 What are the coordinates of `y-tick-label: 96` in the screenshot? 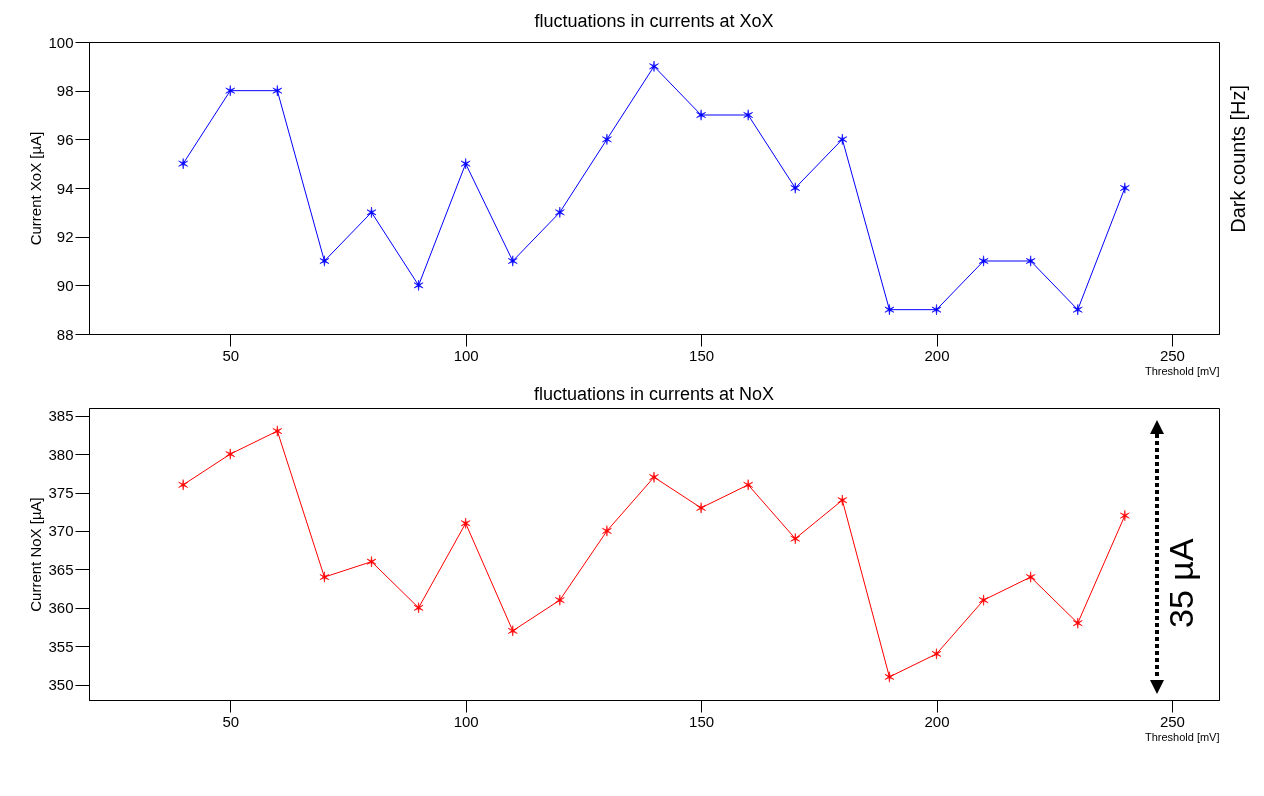 It's located at (65, 139).